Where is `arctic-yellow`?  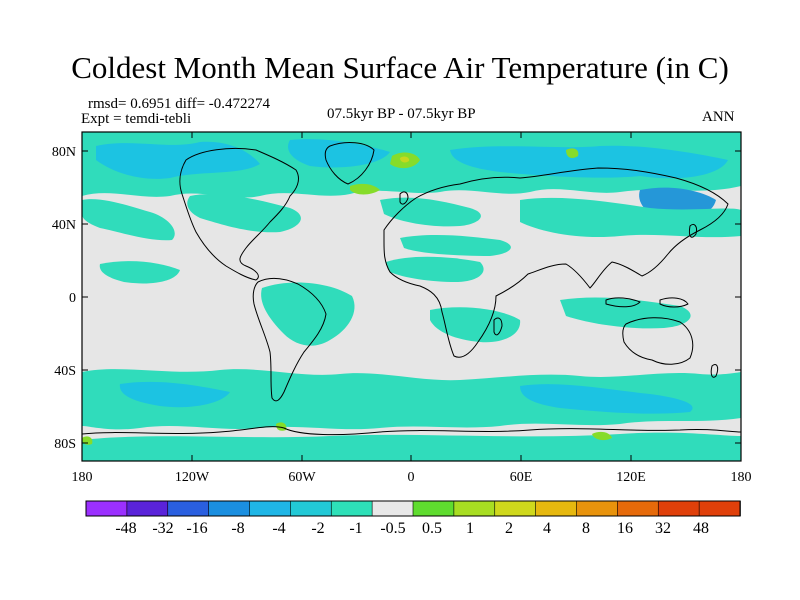
arctic-yellow is located at coordinates (405, 159).